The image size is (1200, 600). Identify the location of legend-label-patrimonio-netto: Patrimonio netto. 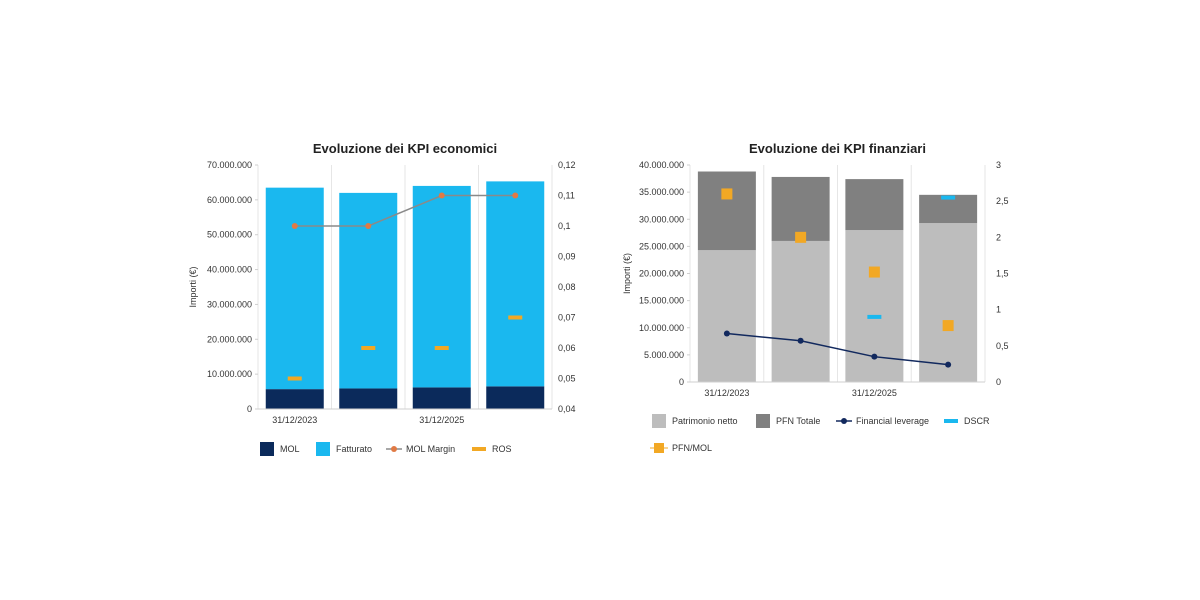
(705, 421).